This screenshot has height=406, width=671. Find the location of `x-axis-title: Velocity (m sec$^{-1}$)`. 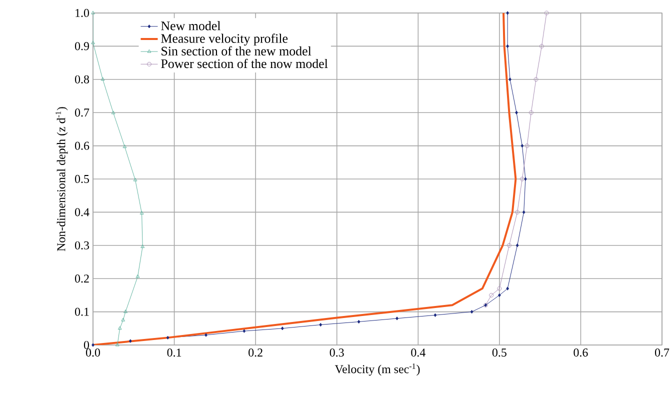

x-axis-title: Velocity (m sec$^{-1}$) is located at coordinates (377, 369).